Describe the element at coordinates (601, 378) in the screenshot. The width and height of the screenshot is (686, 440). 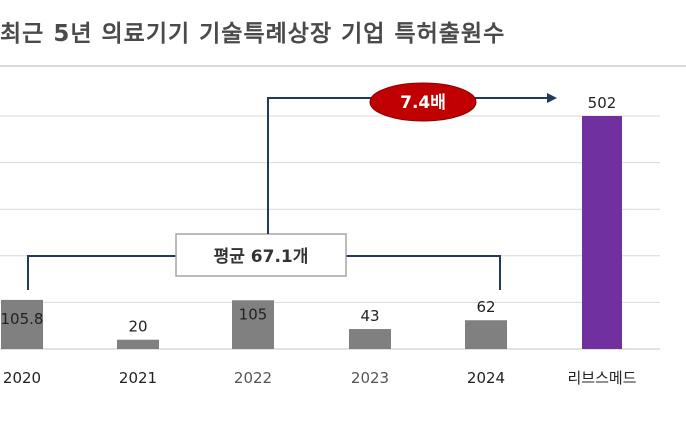
I see `category-label: 리브스메드` at that location.